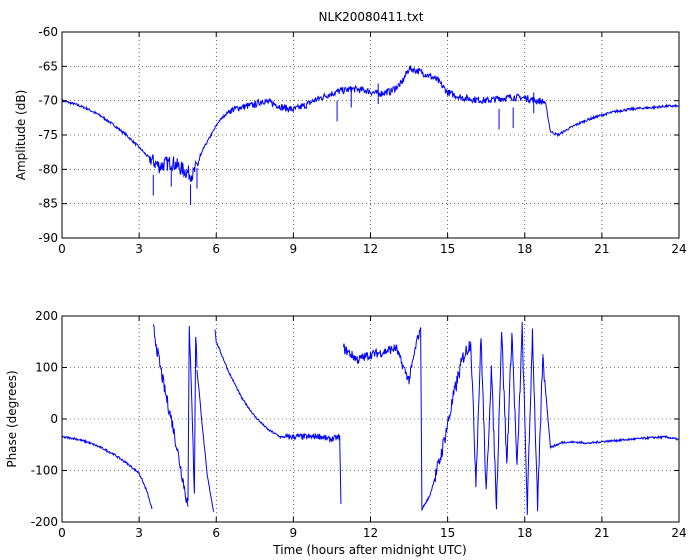 This screenshot has width=693, height=560. What do you see at coordinates (48, 238) in the screenshot?
I see `amplitude-ytick-label: -90` at bounding box center [48, 238].